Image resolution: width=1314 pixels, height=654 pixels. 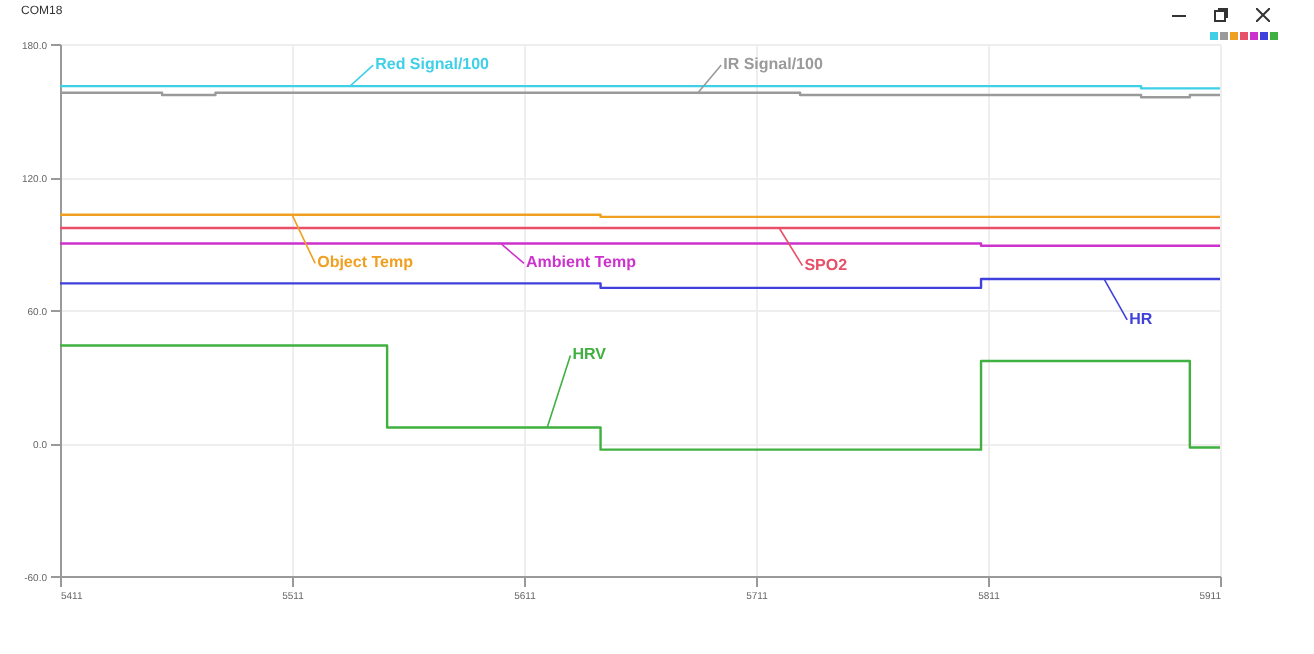 What do you see at coordinates (826, 264) in the screenshot?
I see `series-label: SPO2` at bounding box center [826, 264].